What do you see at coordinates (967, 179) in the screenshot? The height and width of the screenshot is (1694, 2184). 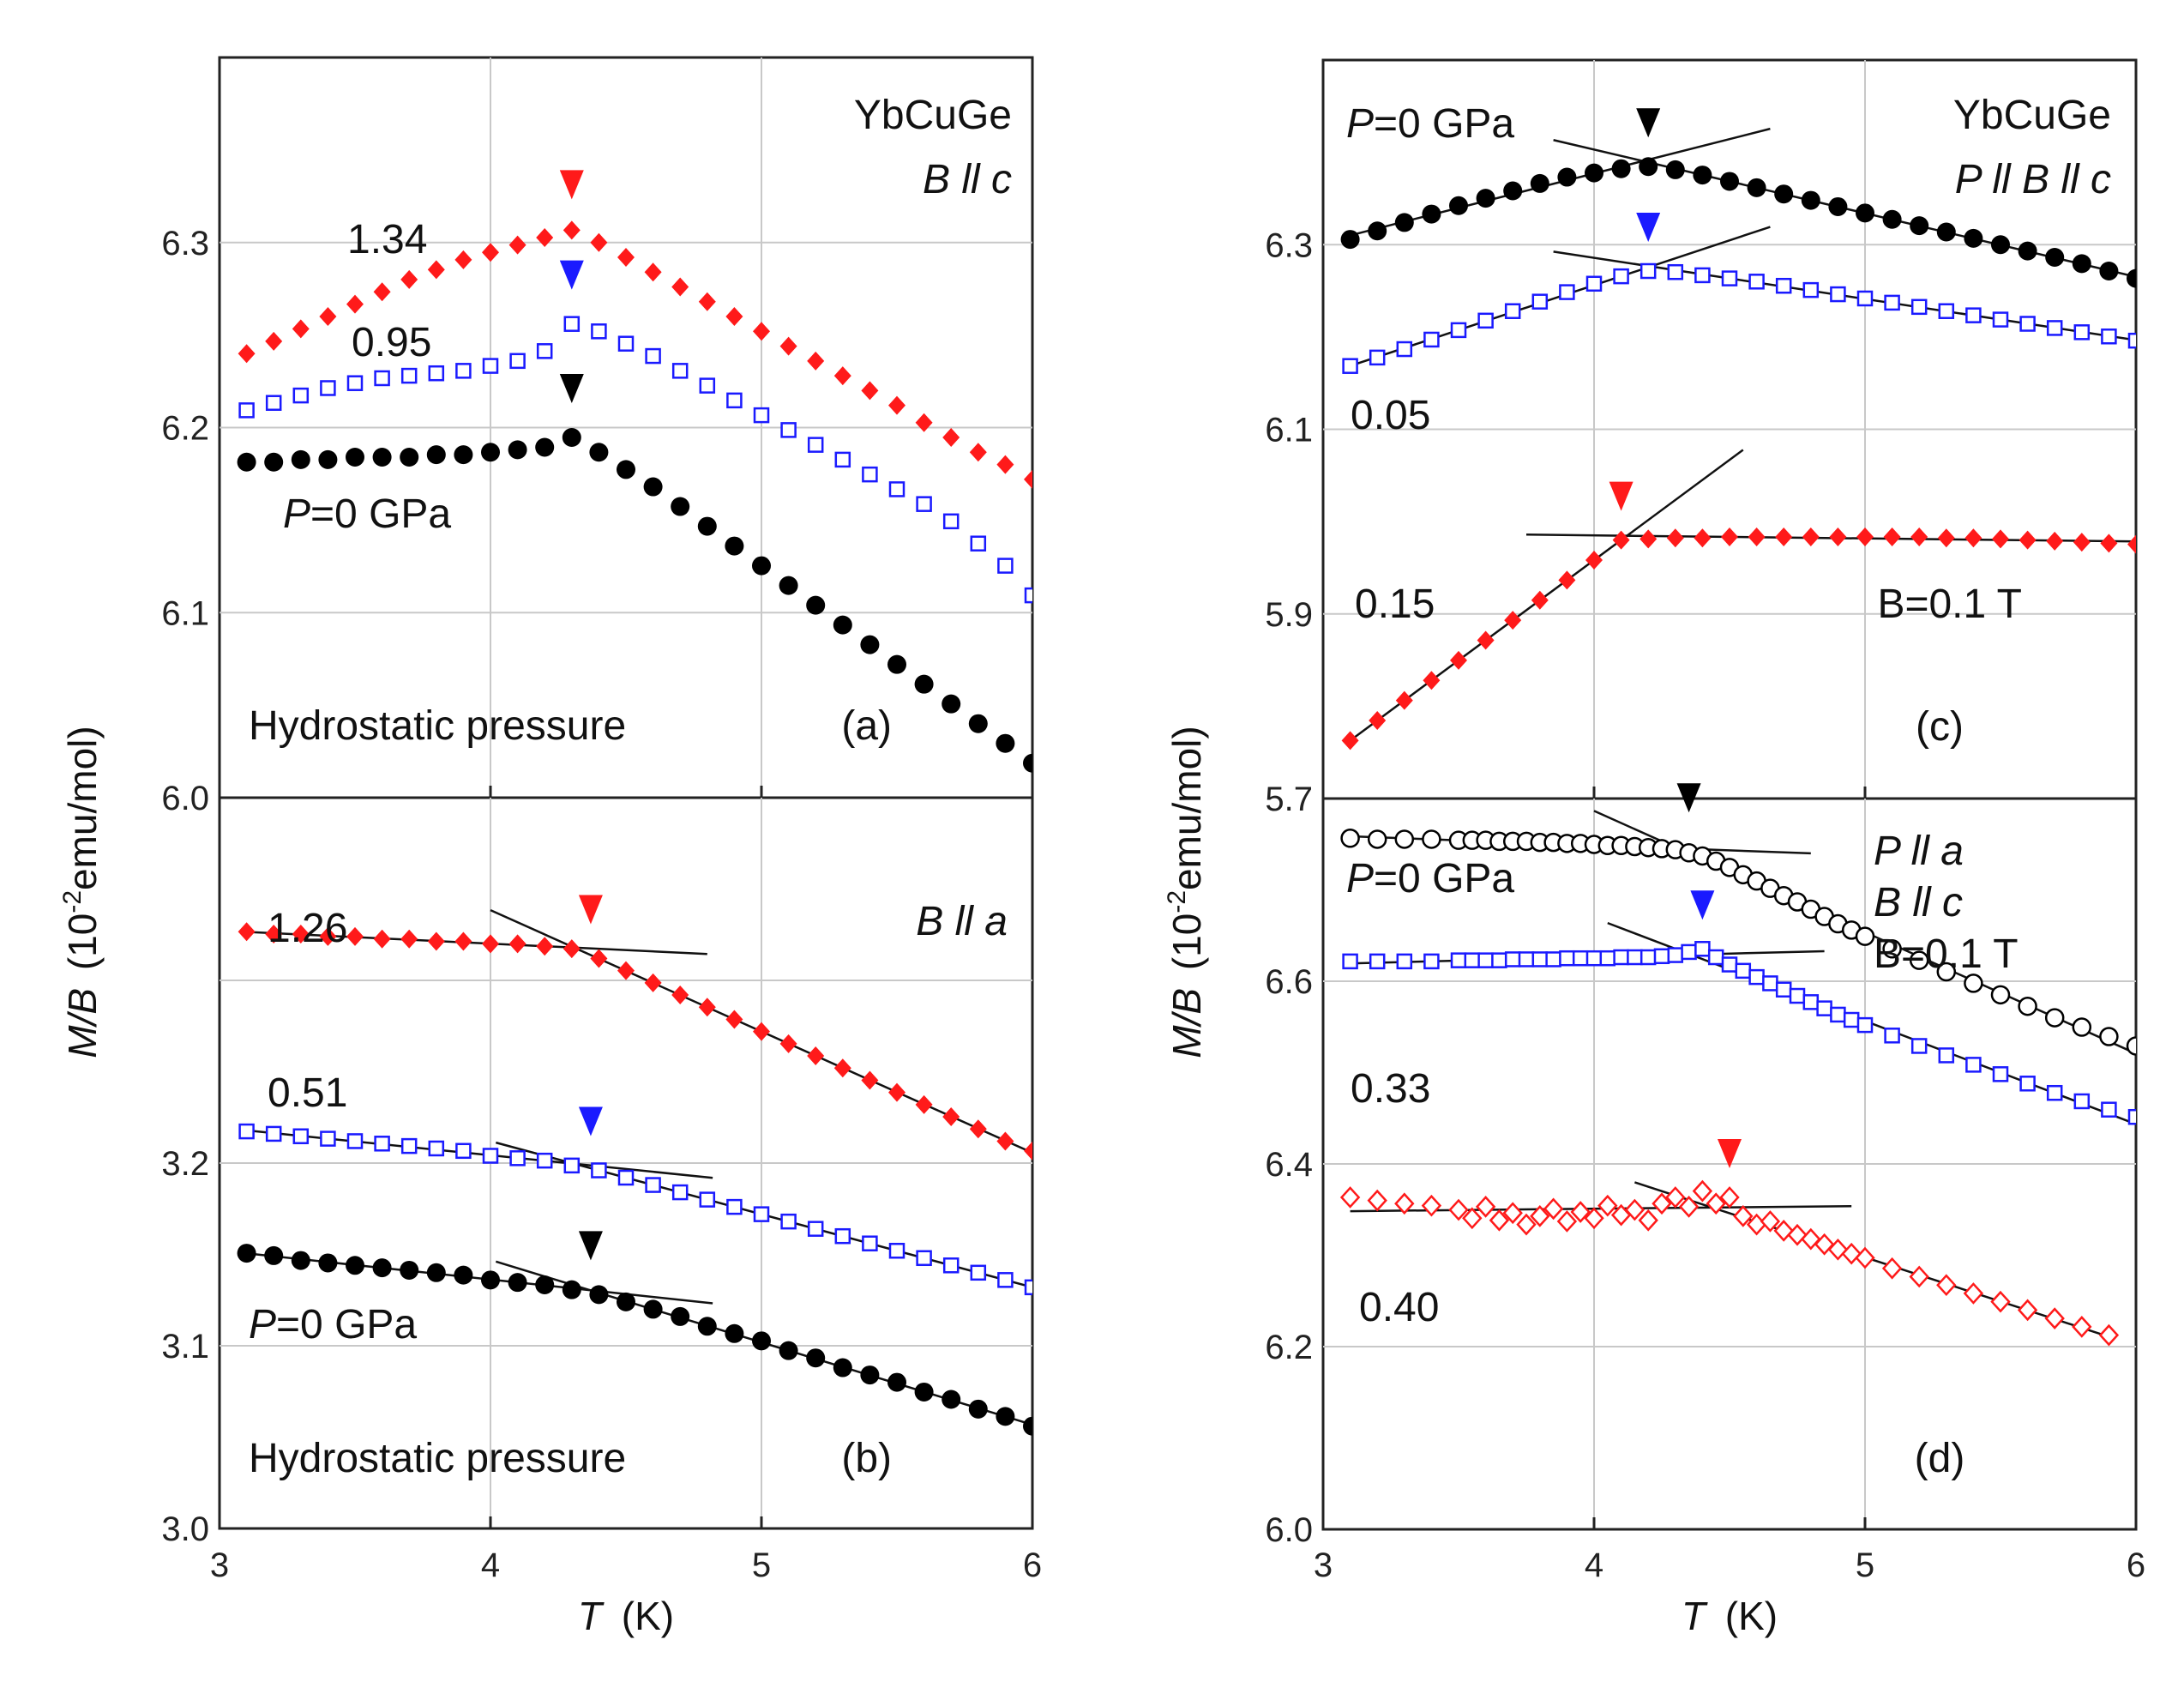 I see `field-direction-label: B ll c` at bounding box center [967, 179].